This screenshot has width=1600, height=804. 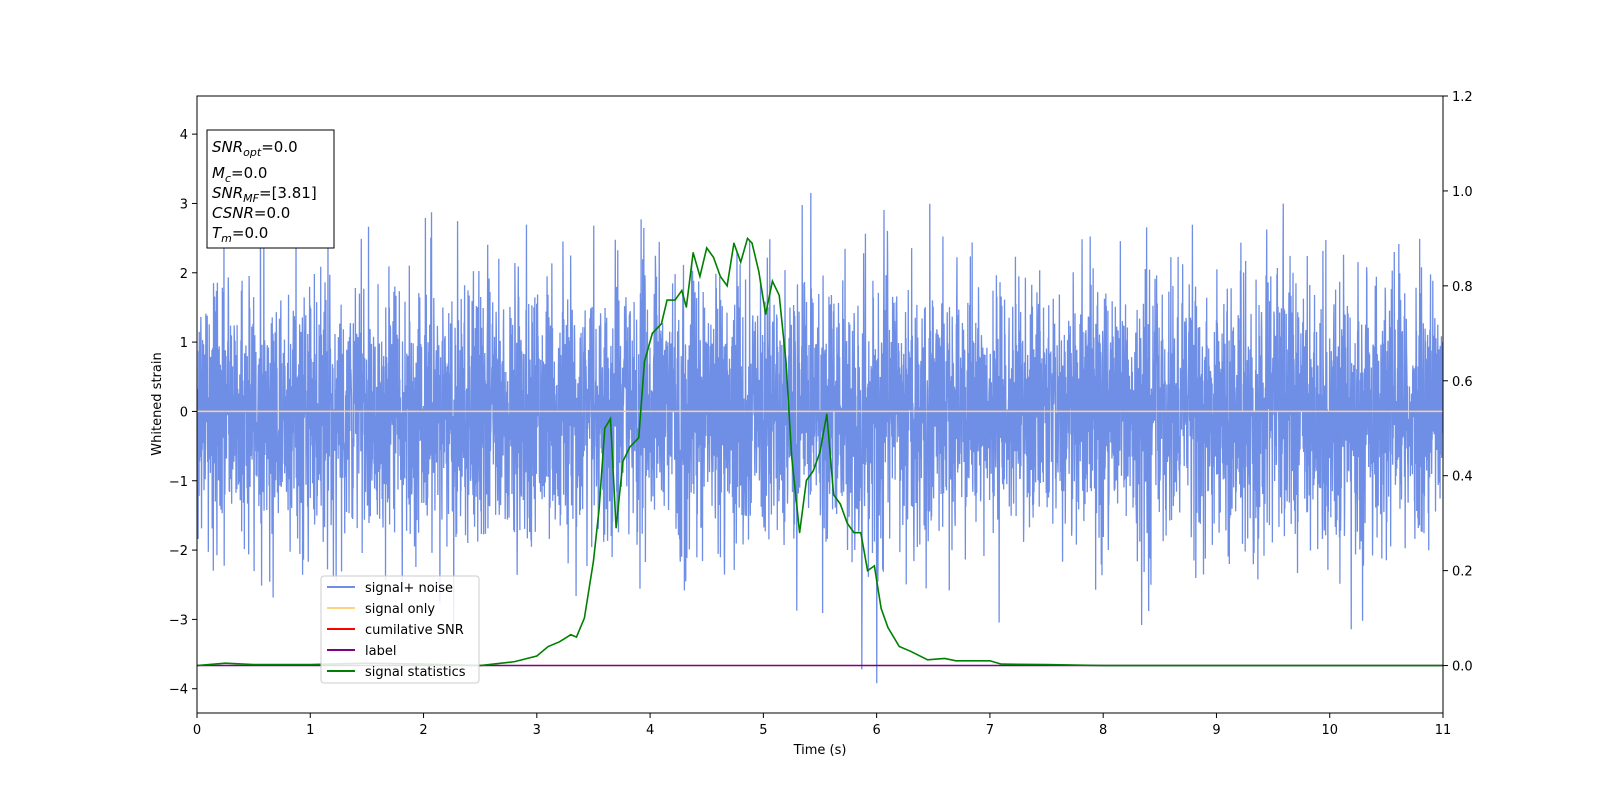 I want to click on y-tick-label: 1, so click(x=184, y=343).